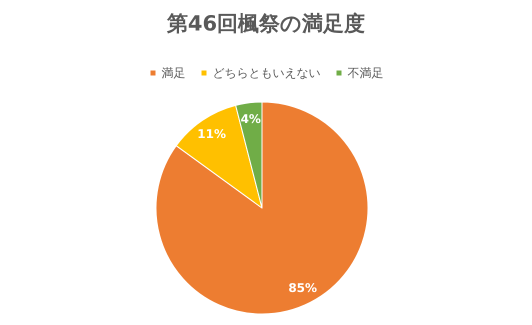 The image size is (532, 325). Describe the element at coordinates (303, 287) in the screenshot. I see `data-label: 85%` at that location.